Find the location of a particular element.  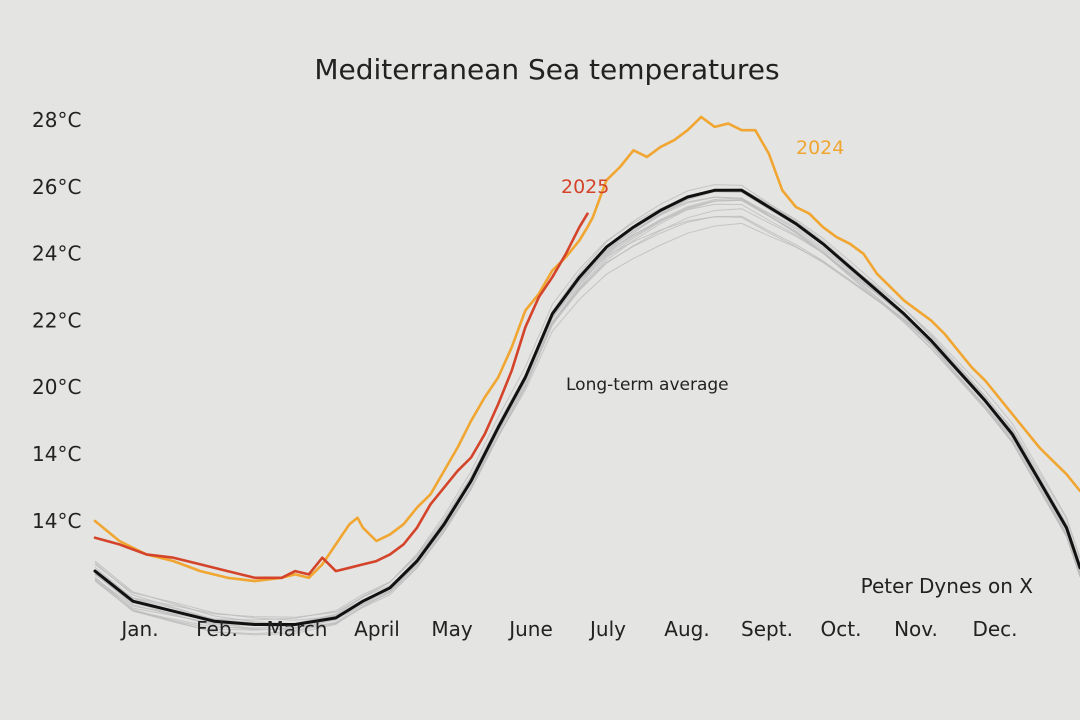

chart-title: Mediterranean Sea temperatures is located at coordinates (546, 69).